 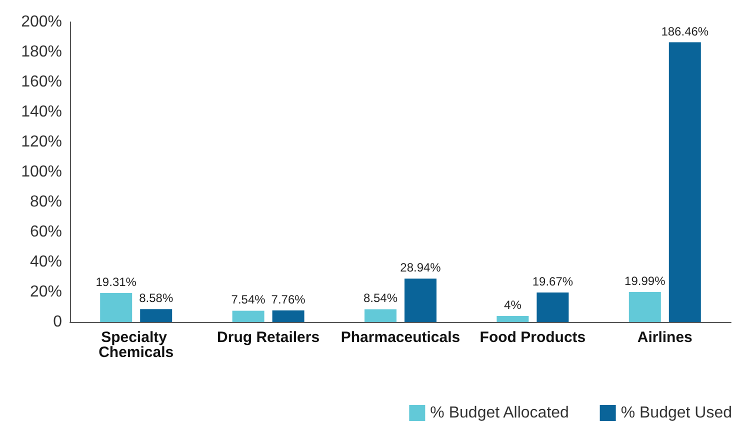 I want to click on data-label: 8.54%, so click(x=380, y=298).